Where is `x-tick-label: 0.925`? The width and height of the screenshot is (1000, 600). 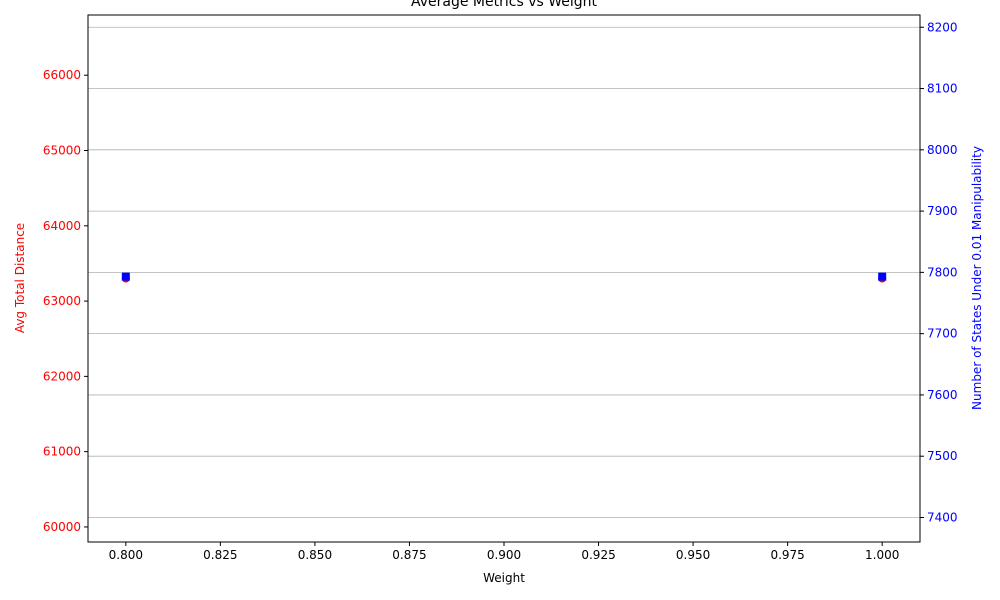 x-tick-label: 0.925 is located at coordinates (598, 555).